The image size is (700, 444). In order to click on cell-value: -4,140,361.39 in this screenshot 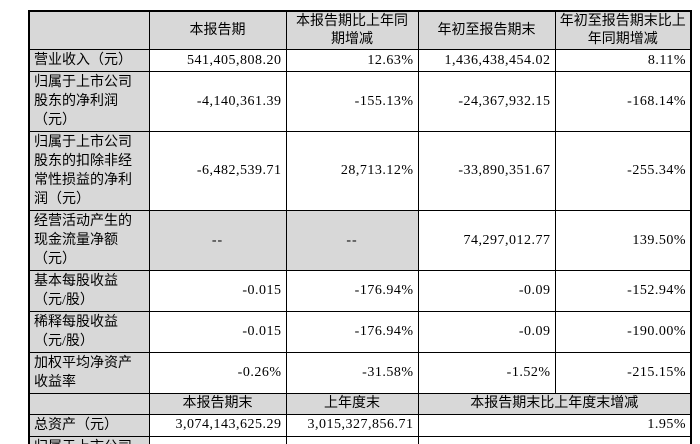, I will do `click(217, 101)`.